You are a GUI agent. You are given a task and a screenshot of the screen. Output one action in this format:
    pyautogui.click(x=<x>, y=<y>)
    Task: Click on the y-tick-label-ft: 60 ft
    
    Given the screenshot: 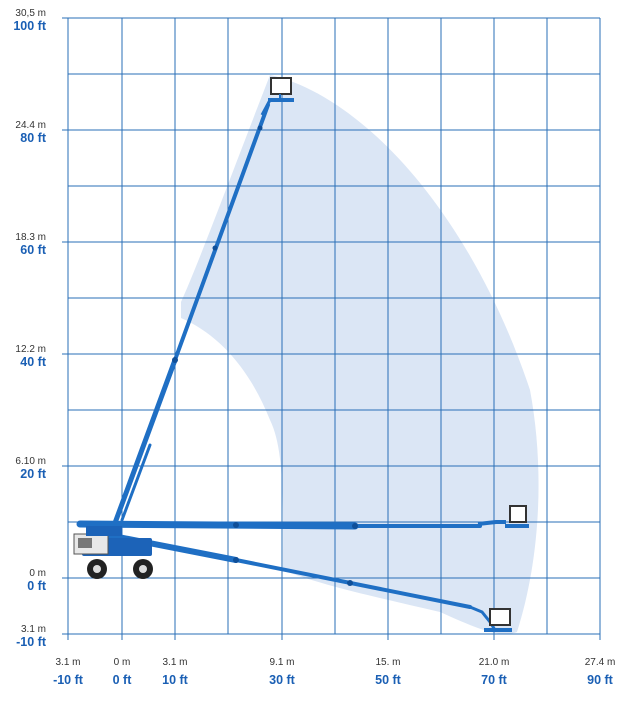 What is the action you would take?
    pyautogui.click(x=33, y=250)
    